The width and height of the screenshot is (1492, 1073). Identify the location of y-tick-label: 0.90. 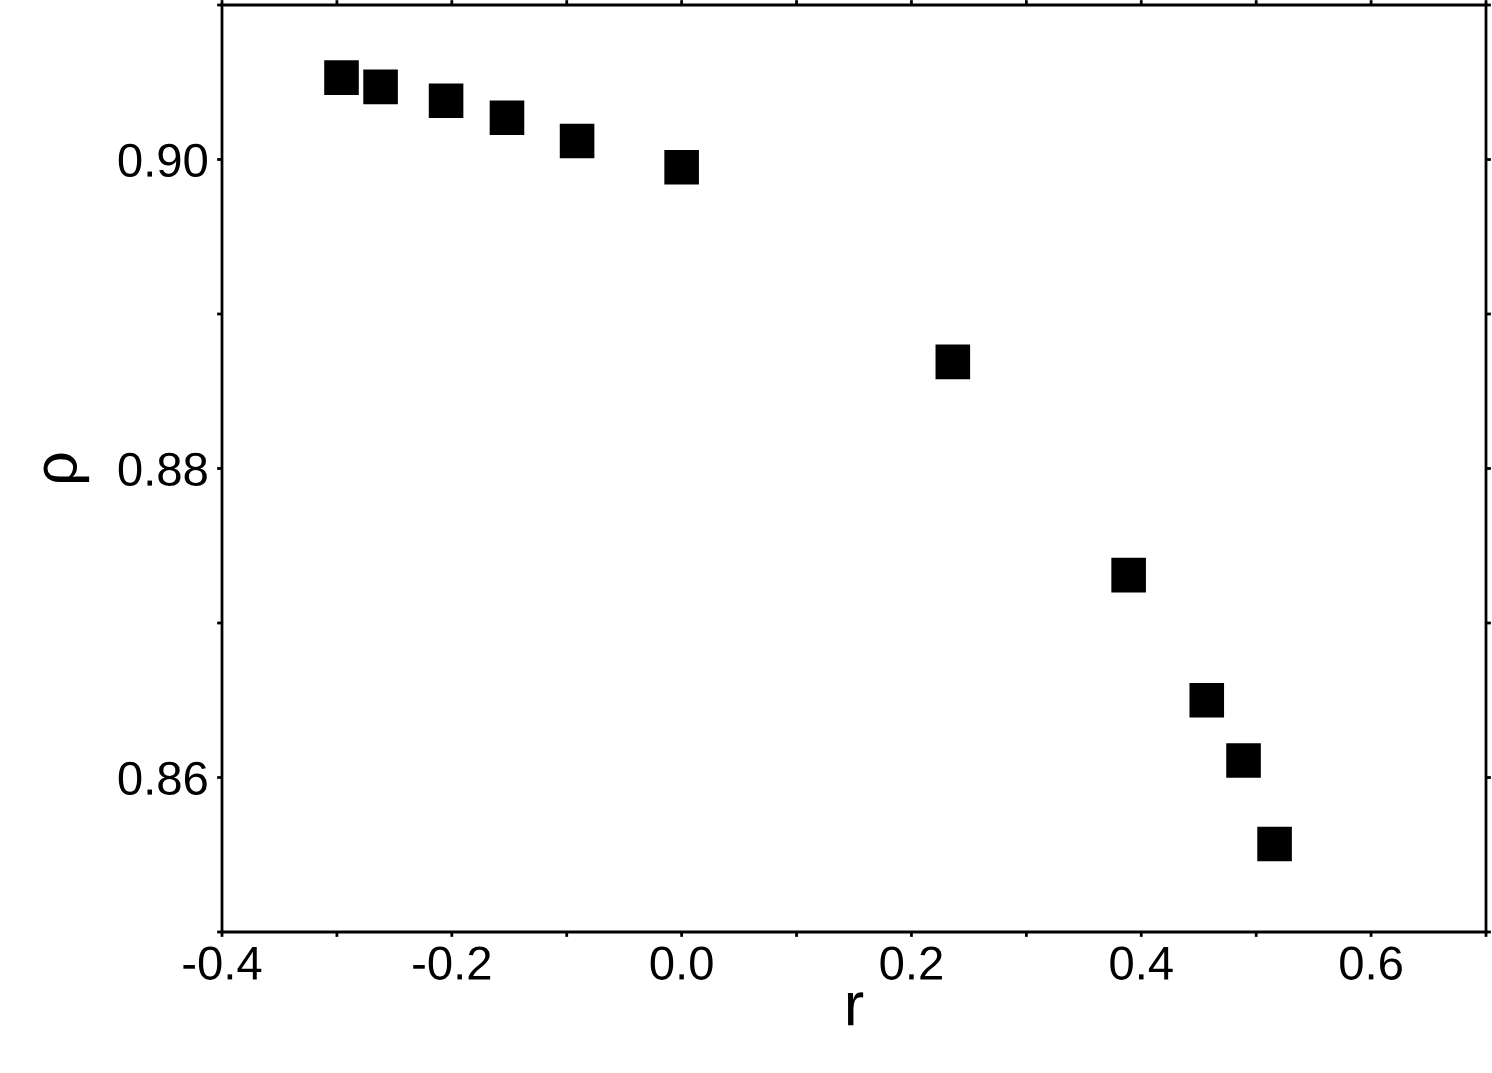
(162, 160).